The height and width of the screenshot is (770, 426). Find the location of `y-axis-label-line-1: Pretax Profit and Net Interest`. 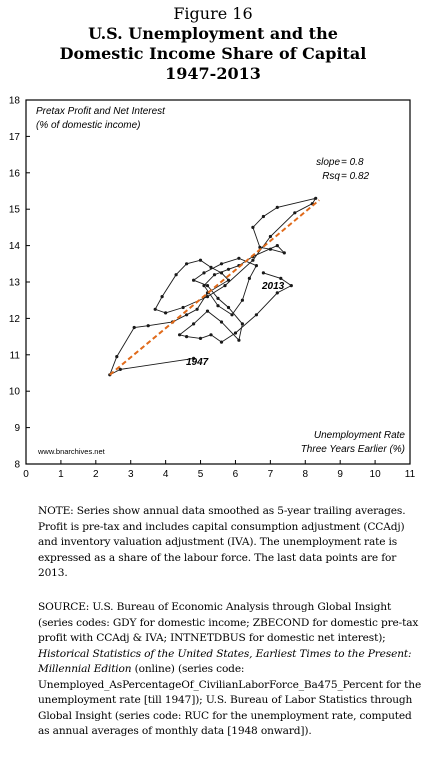

y-axis-label-line-1: Pretax Profit and Net Interest is located at coordinates (101, 111).